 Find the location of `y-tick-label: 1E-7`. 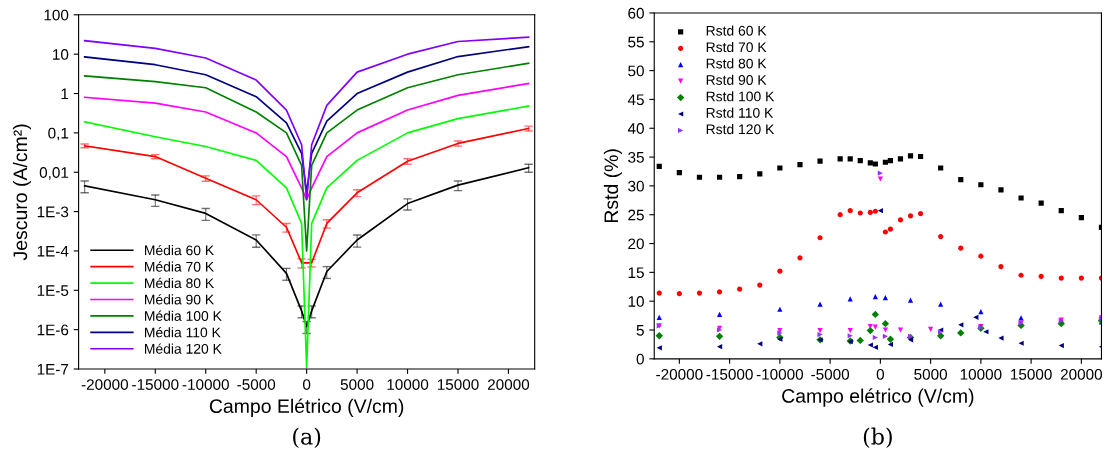

y-tick-label: 1E-7 is located at coordinates (53, 369).